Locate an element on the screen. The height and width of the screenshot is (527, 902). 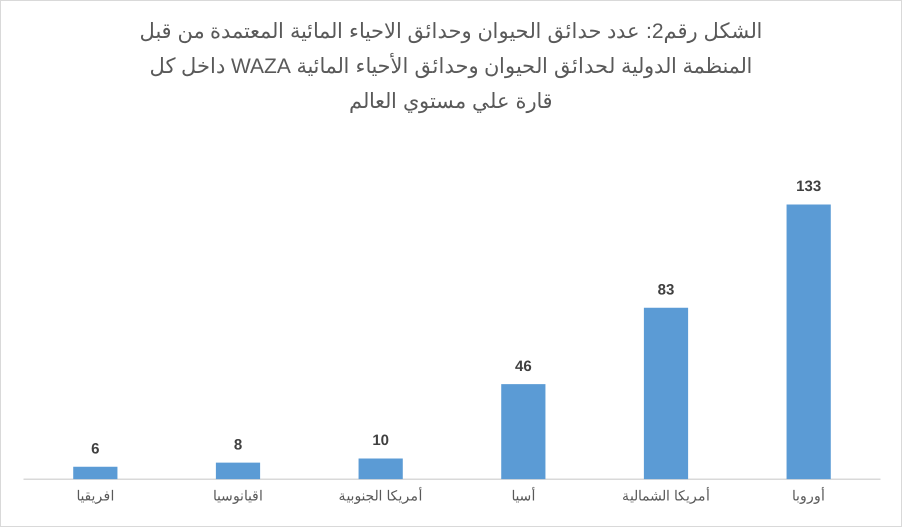
x-tick-label: افريقيا is located at coordinates (95, 495).